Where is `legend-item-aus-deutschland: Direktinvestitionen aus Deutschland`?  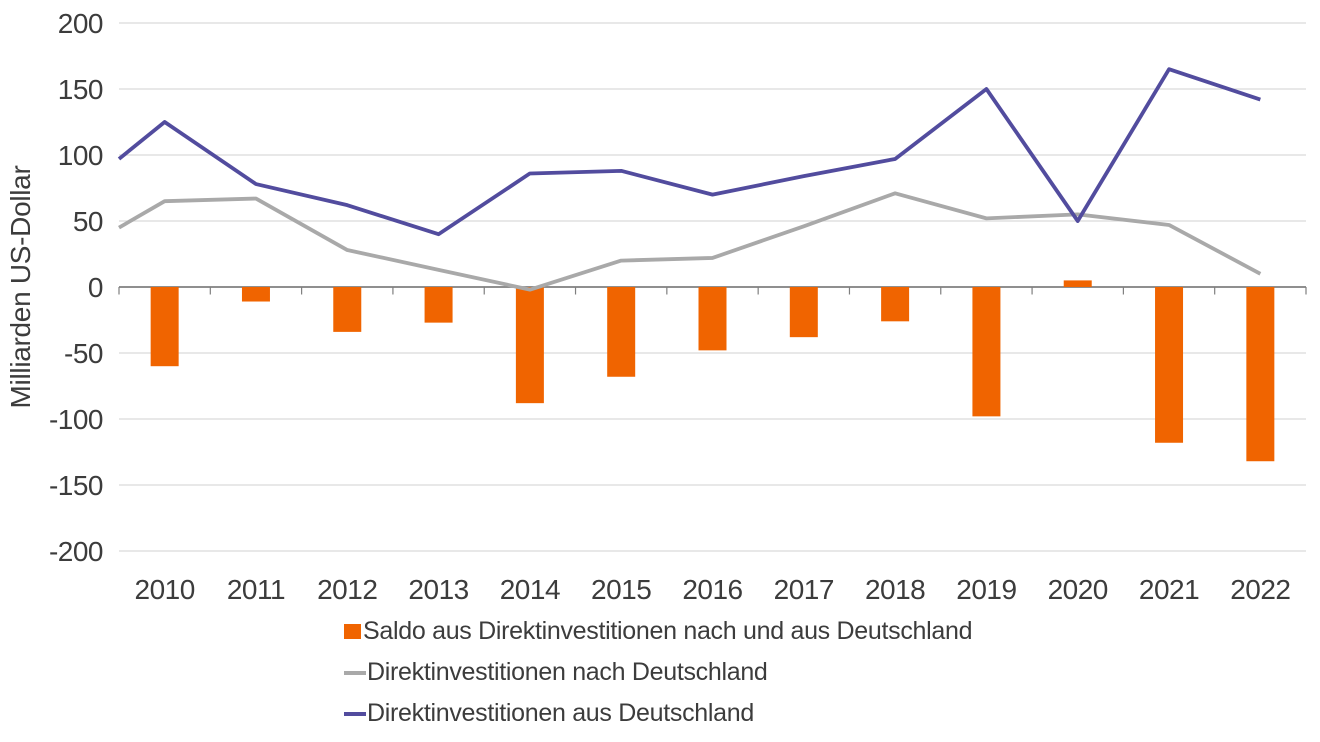
legend-item-aus-deutschland: Direktinvestitionen aus Deutschland is located at coordinates (658, 713).